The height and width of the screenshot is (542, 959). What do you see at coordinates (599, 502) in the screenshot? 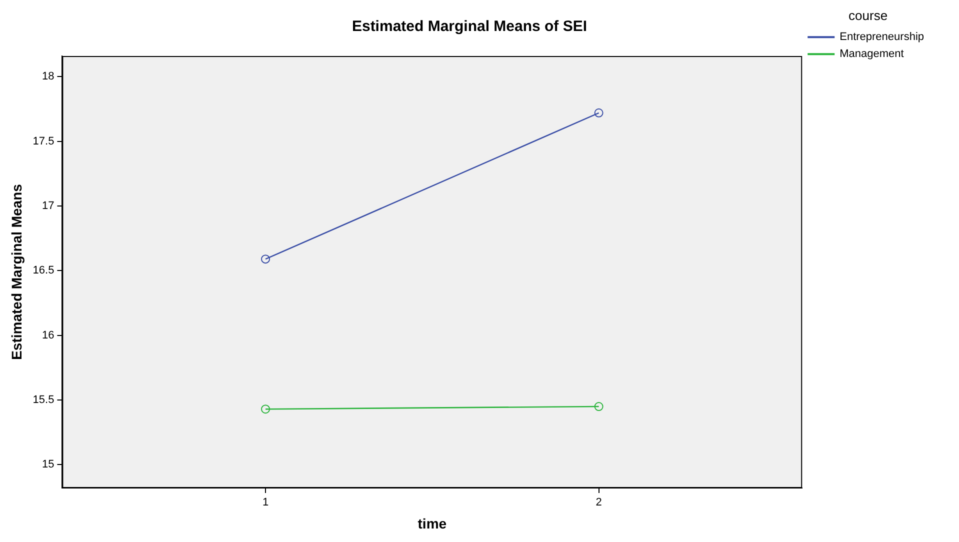
I see `x-tick-label: 2` at bounding box center [599, 502].